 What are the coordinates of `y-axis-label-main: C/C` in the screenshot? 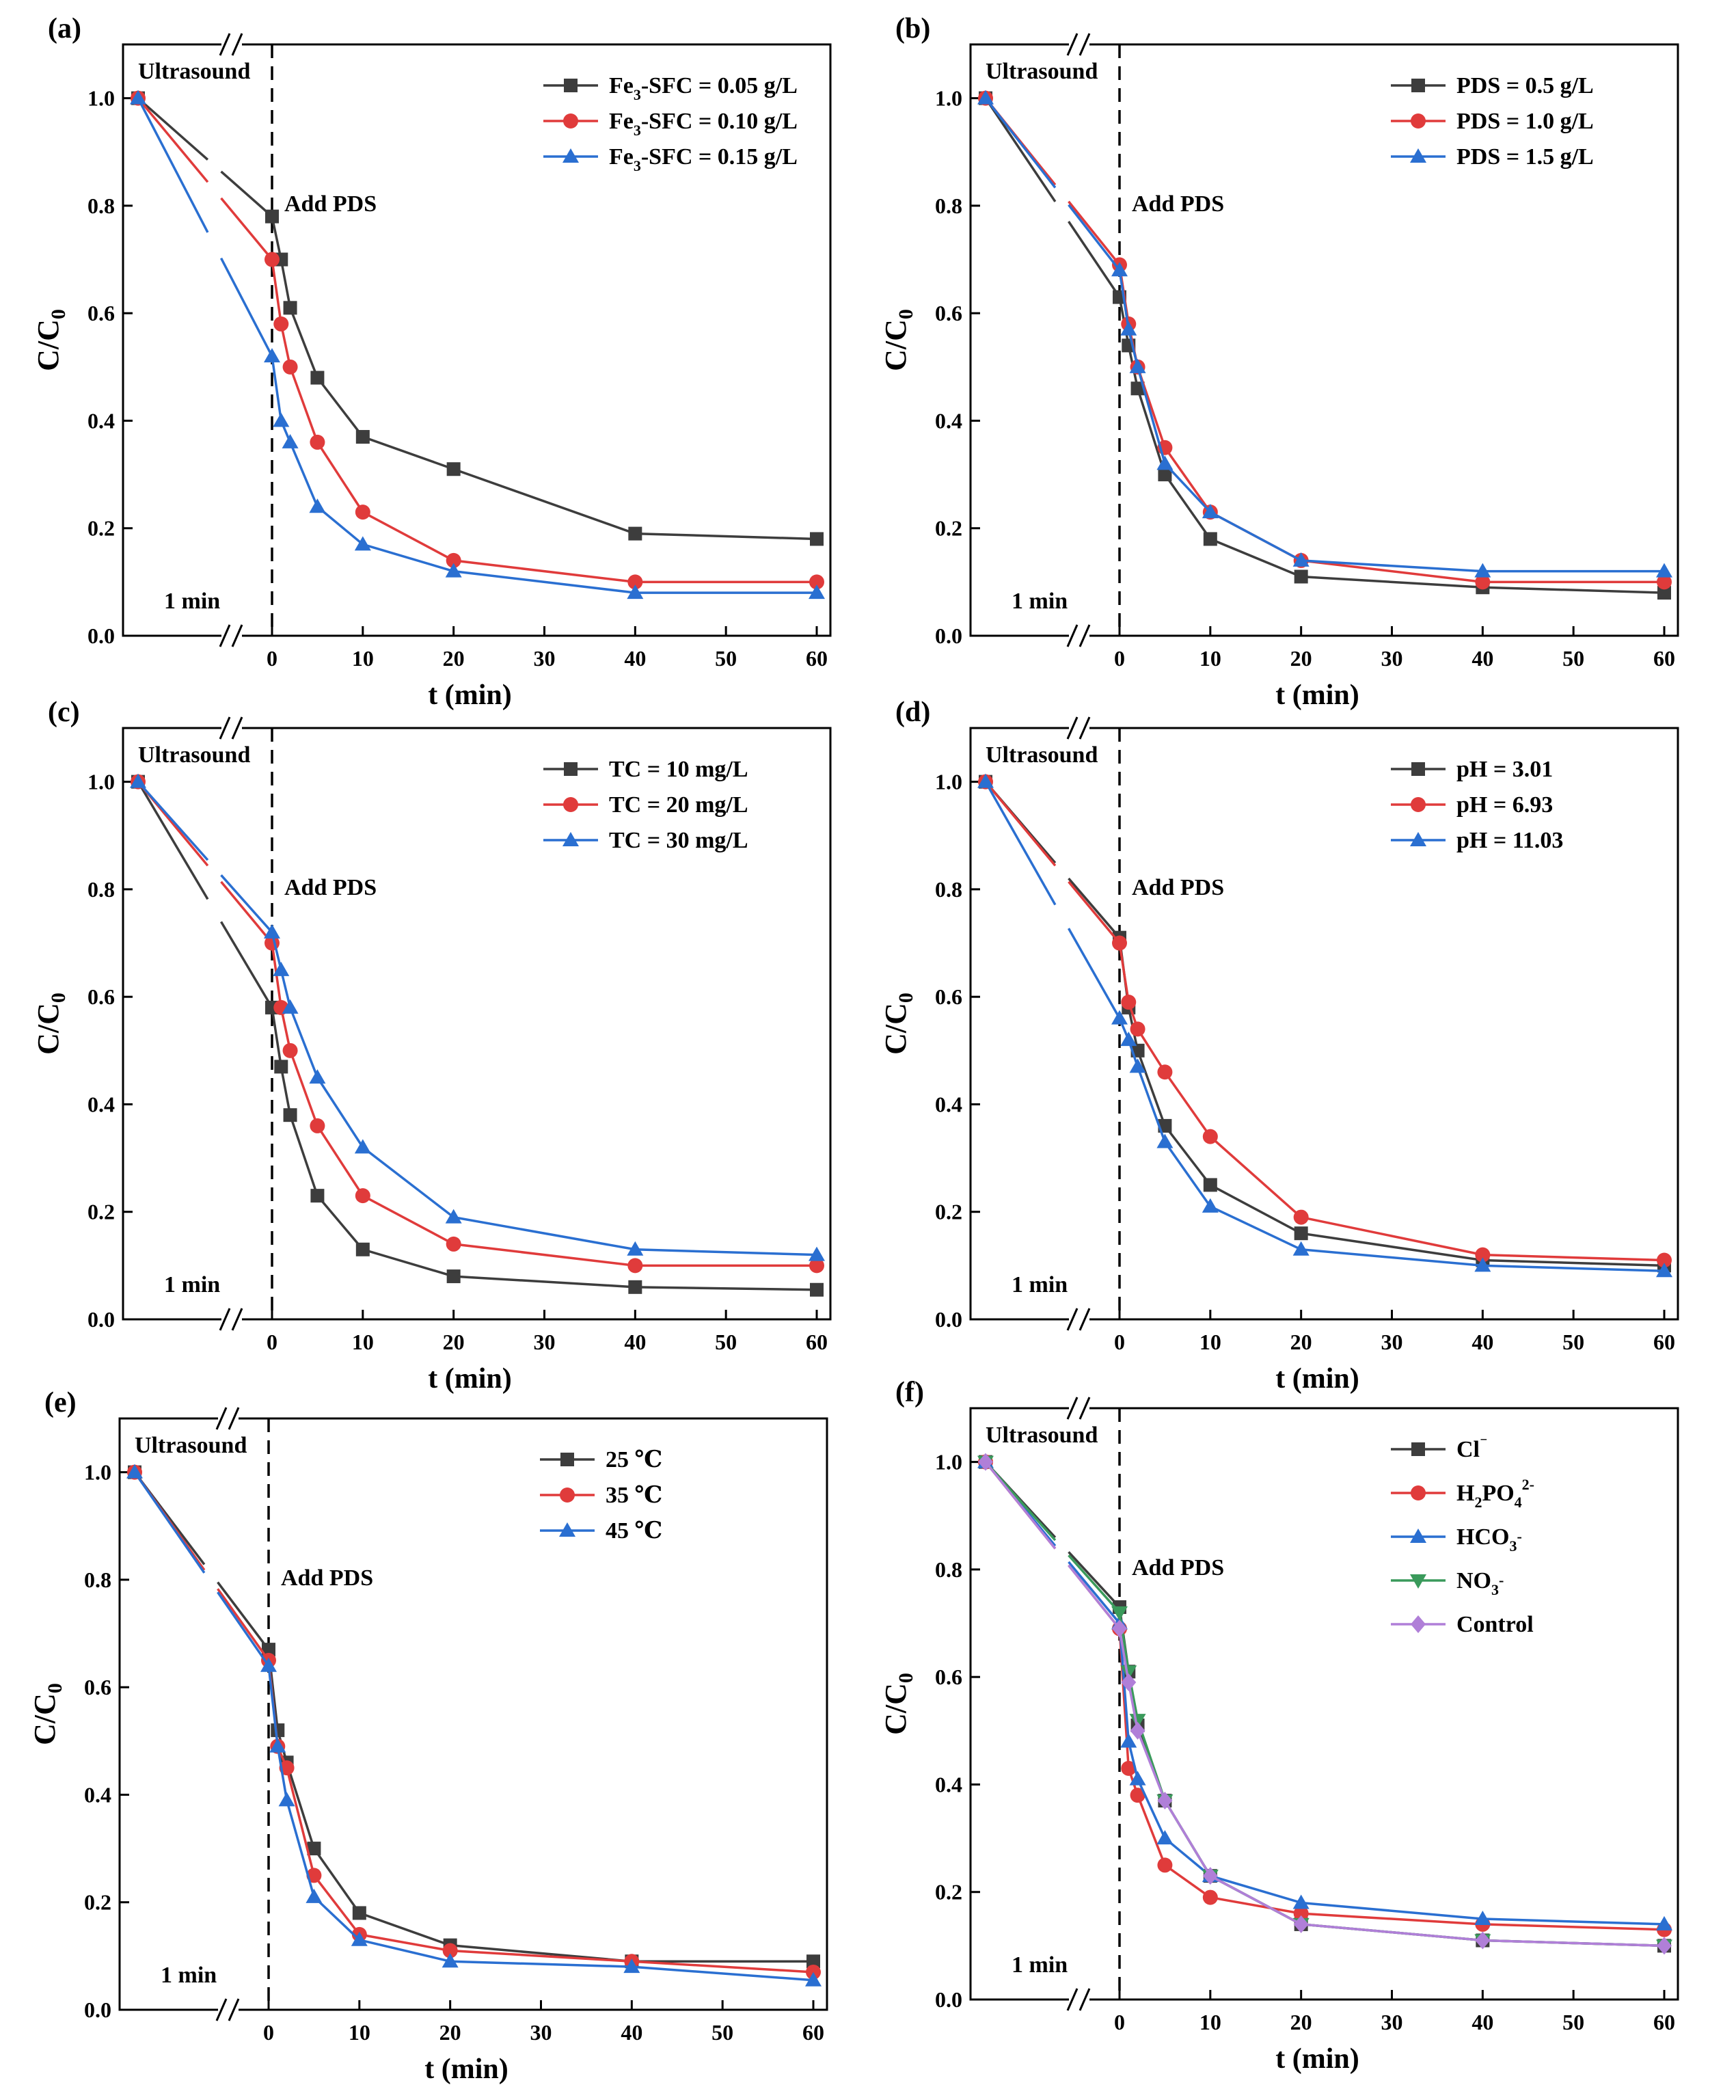 It's located at (895, 1029).